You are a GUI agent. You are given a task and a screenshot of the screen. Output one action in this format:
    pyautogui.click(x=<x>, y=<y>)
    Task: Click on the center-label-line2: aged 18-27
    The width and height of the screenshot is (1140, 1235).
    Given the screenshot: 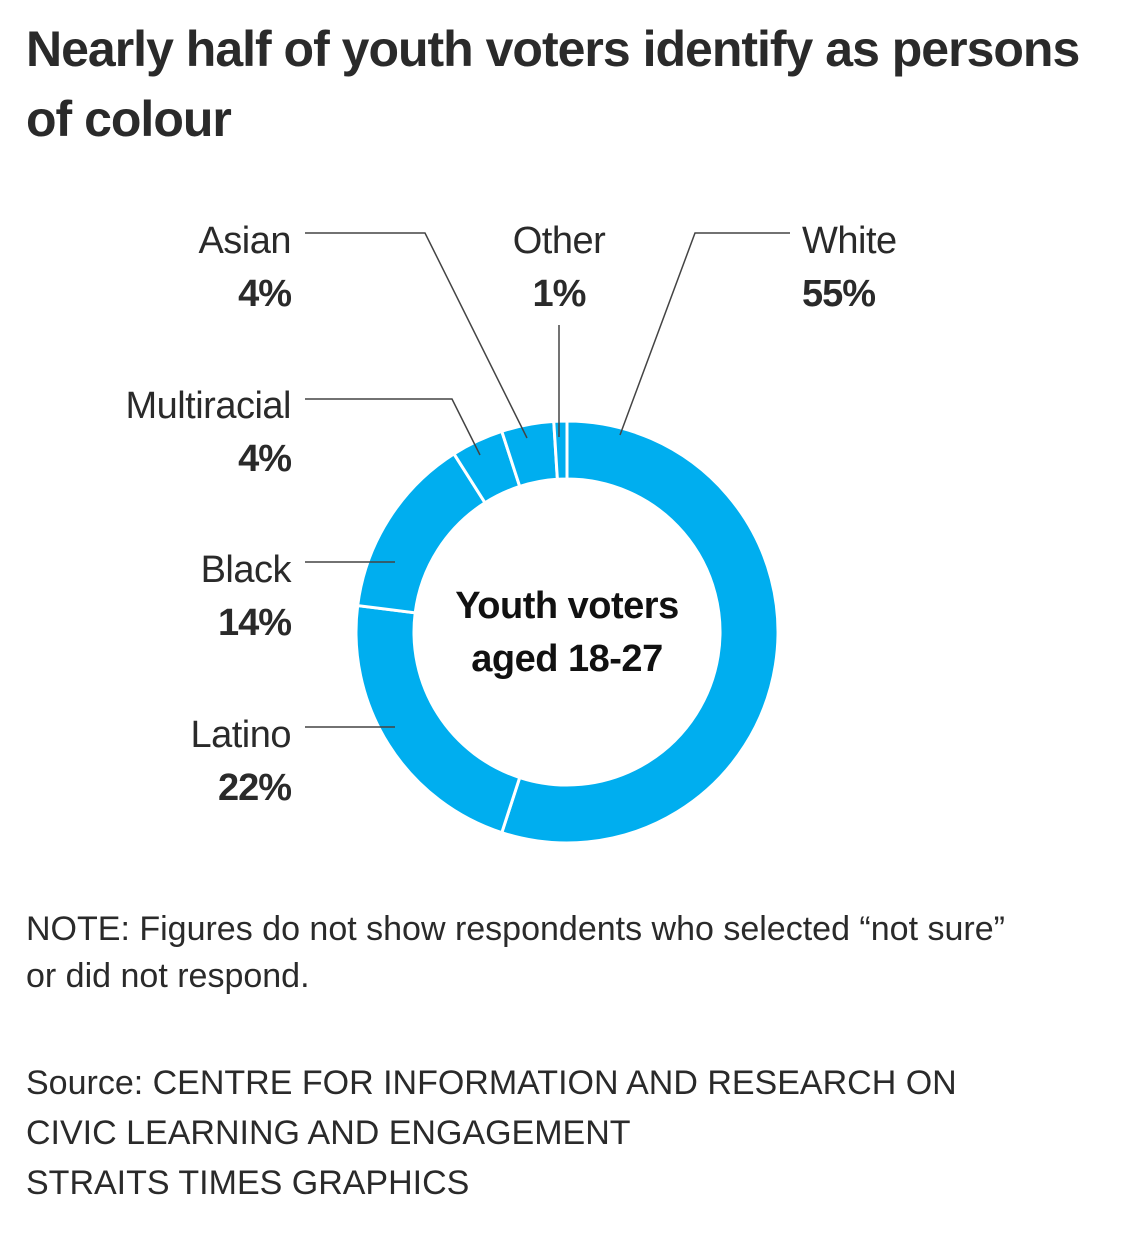 What is the action you would take?
    pyautogui.click(x=566, y=659)
    